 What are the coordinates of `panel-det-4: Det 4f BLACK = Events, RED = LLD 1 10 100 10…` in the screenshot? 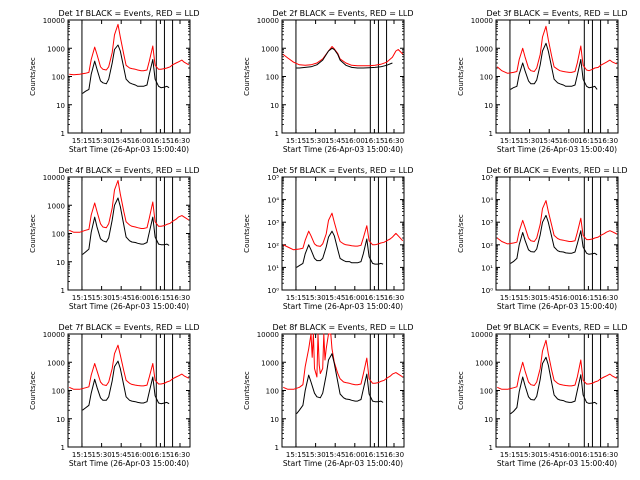 It's located at (114, 238).